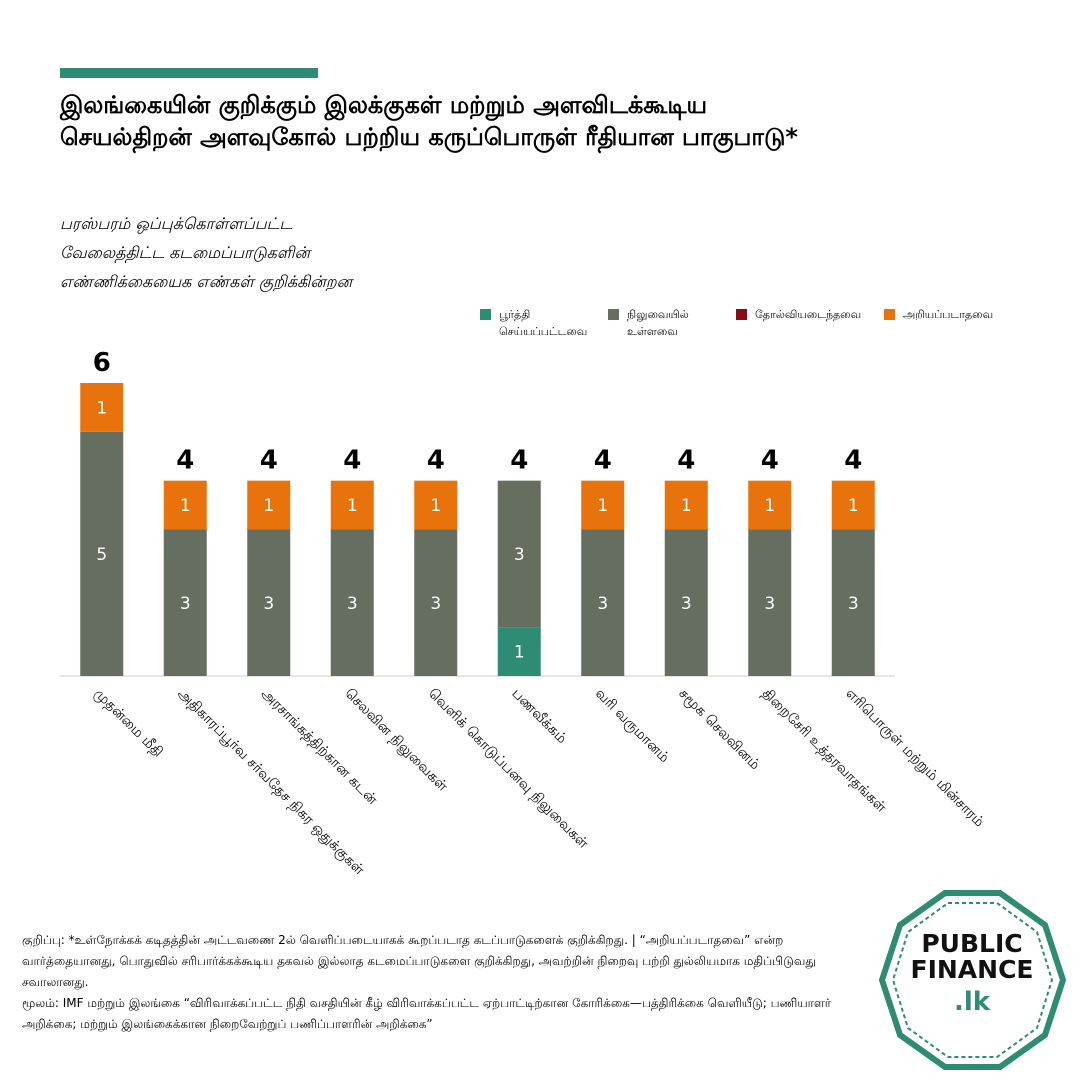 This screenshot has height=1080, width=1080. What do you see at coordinates (718, 729) in the screenshot?
I see `x-tick-label: சமூக செலவினம்` at bounding box center [718, 729].